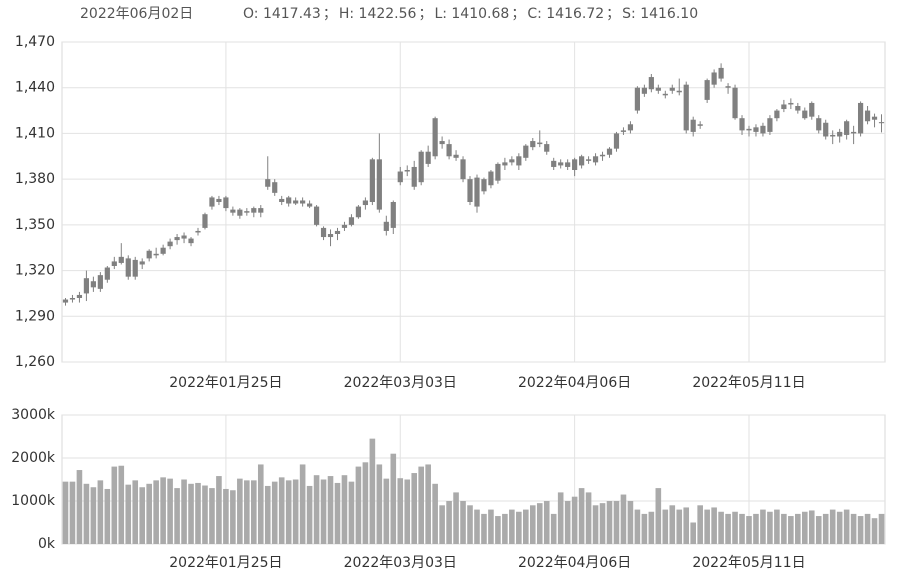 The image size is (900, 576). What do you see at coordinates (660, 14) in the screenshot?
I see `header-stat: S: 1416.10` at bounding box center [660, 14].